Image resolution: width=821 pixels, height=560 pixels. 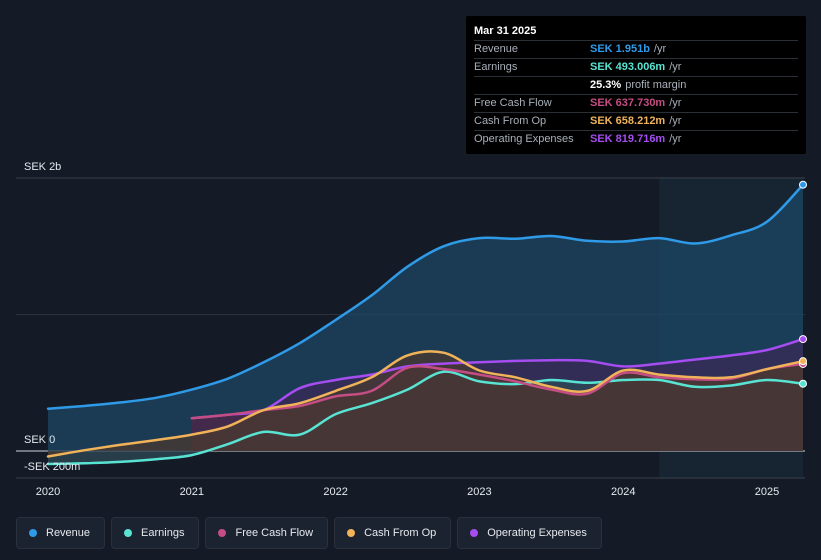 I want to click on tooltip-row: Operating Expenses SEK 819.716m/yr, so click(x=636, y=139).